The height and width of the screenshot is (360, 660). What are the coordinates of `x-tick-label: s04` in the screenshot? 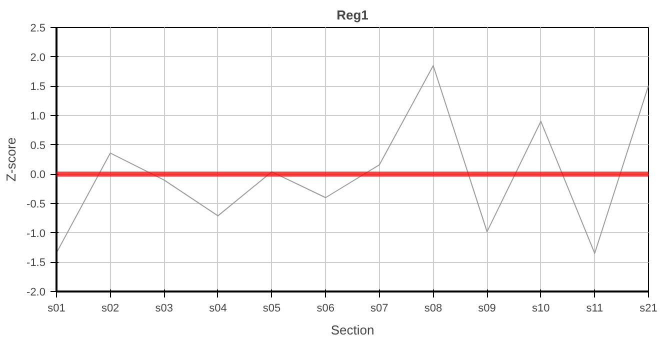 It's located at (218, 308).